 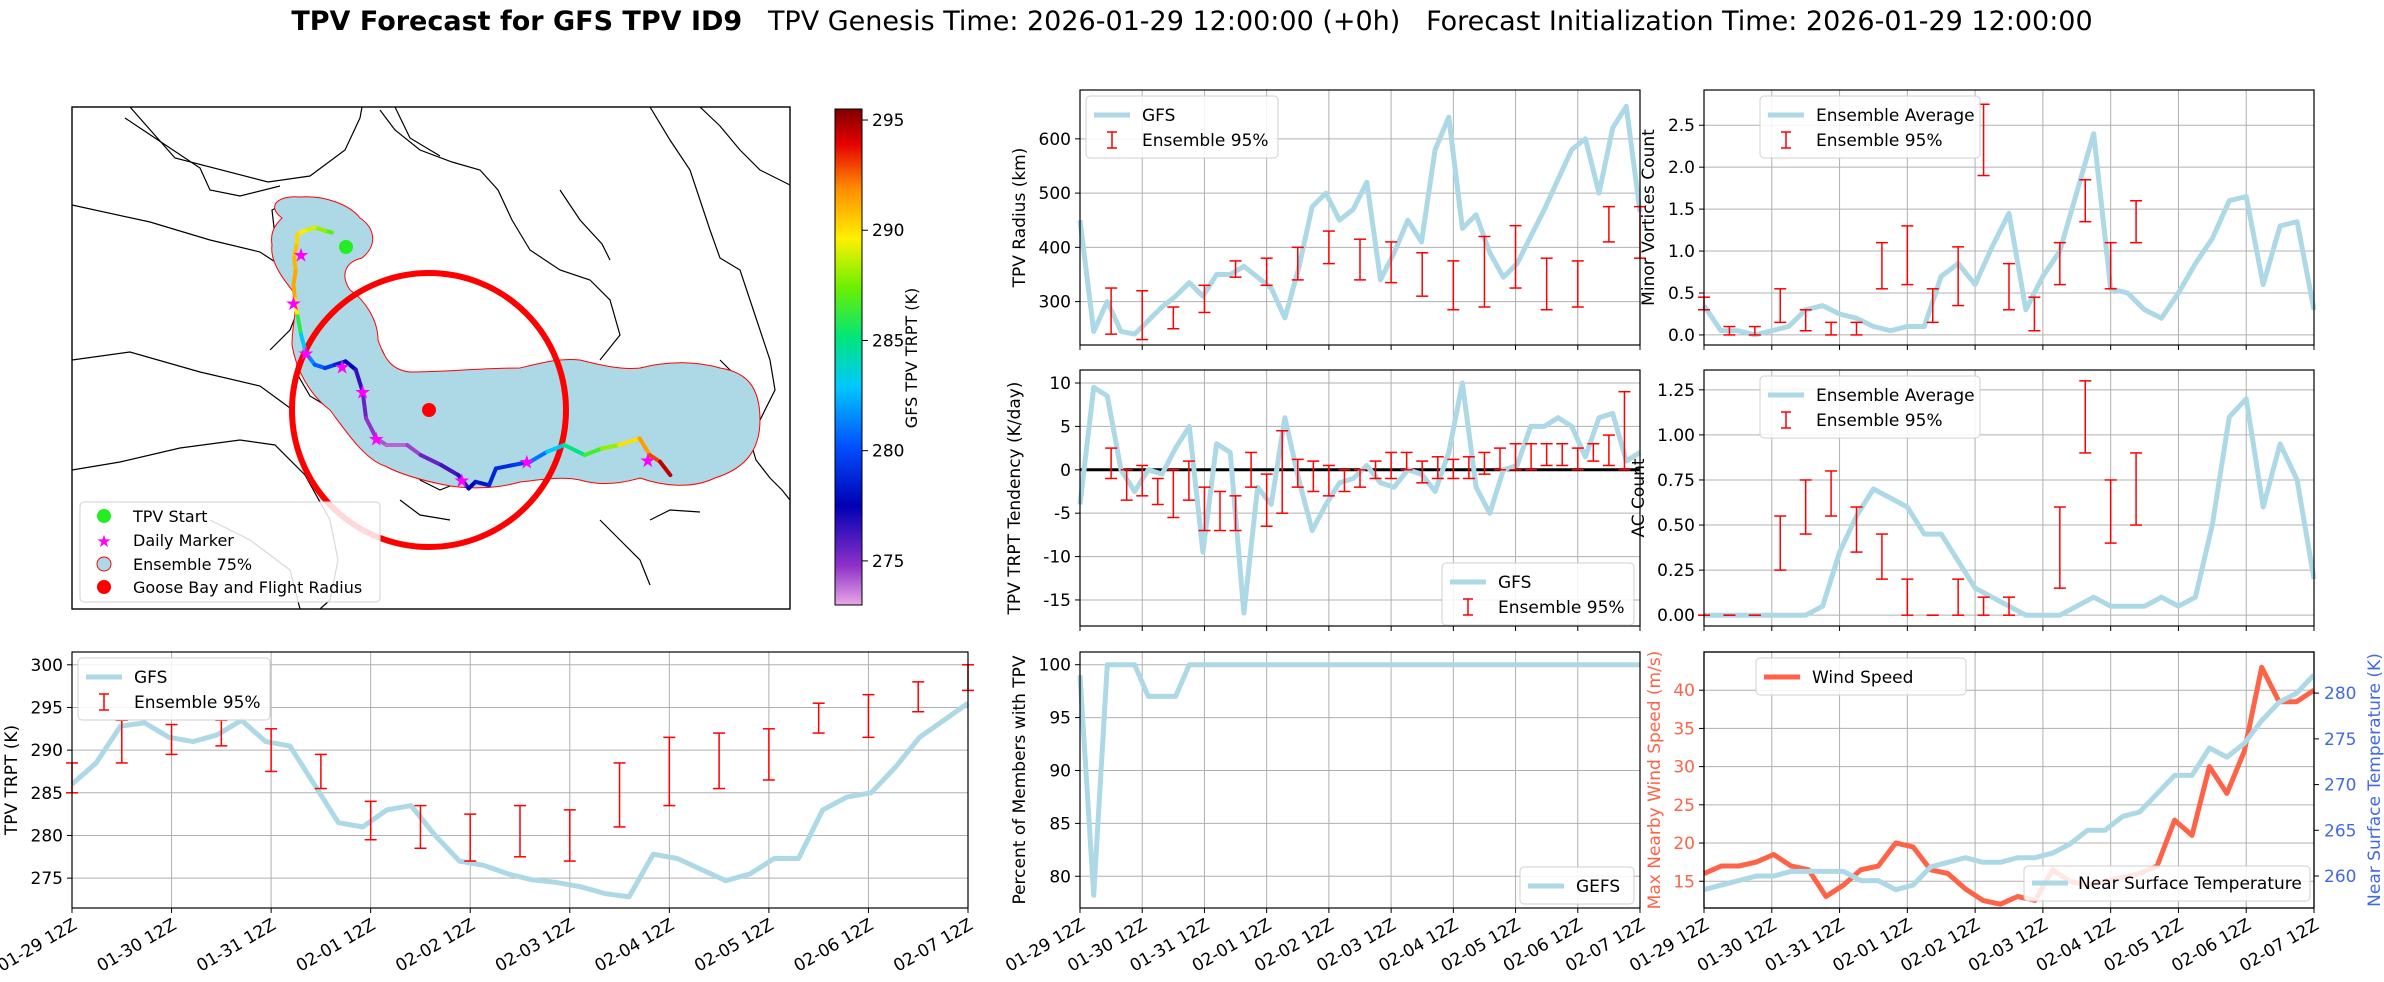 What do you see at coordinates (47, 794) in the screenshot?
I see `ytick-label: 285` at bounding box center [47, 794].